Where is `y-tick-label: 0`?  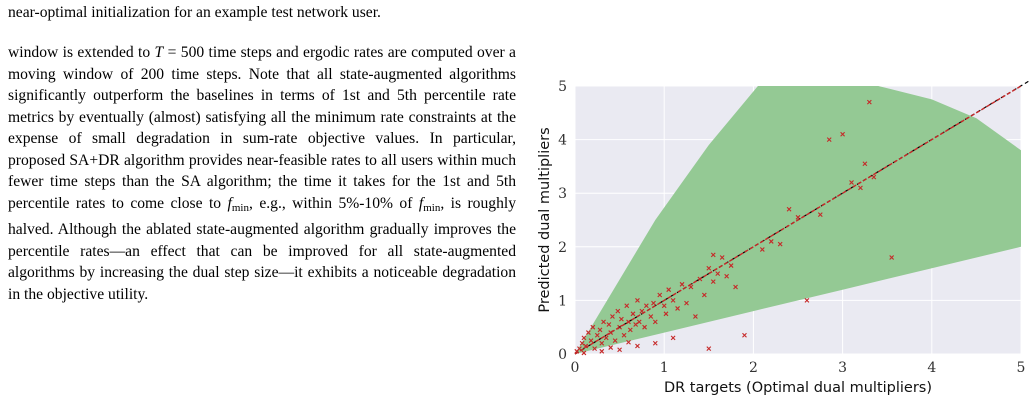 y-tick-label: 0 is located at coordinates (562, 355).